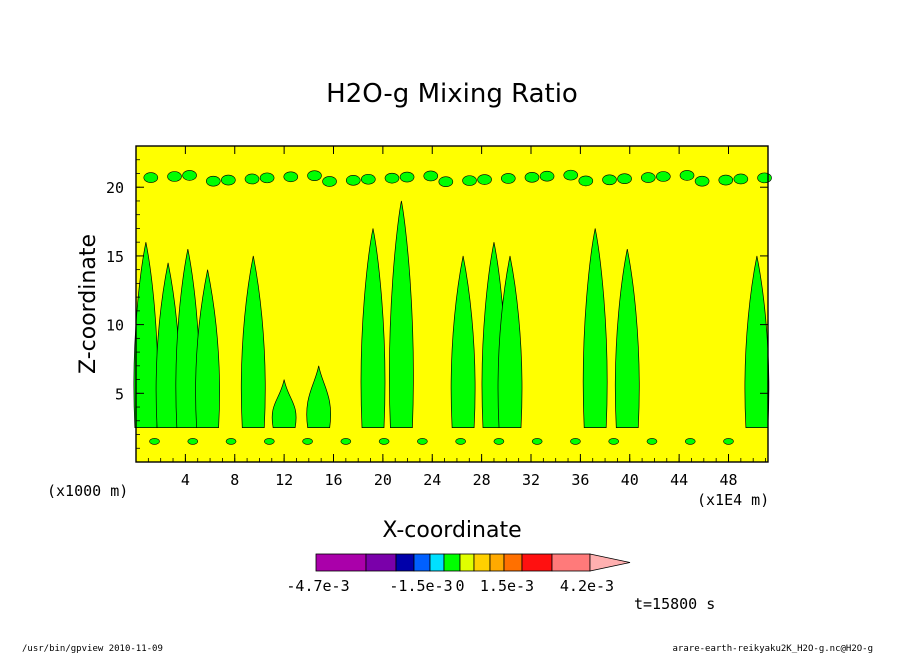  Describe the element at coordinates (580, 480) in the screenshot. I see `x-tick-label: 36` at that location.